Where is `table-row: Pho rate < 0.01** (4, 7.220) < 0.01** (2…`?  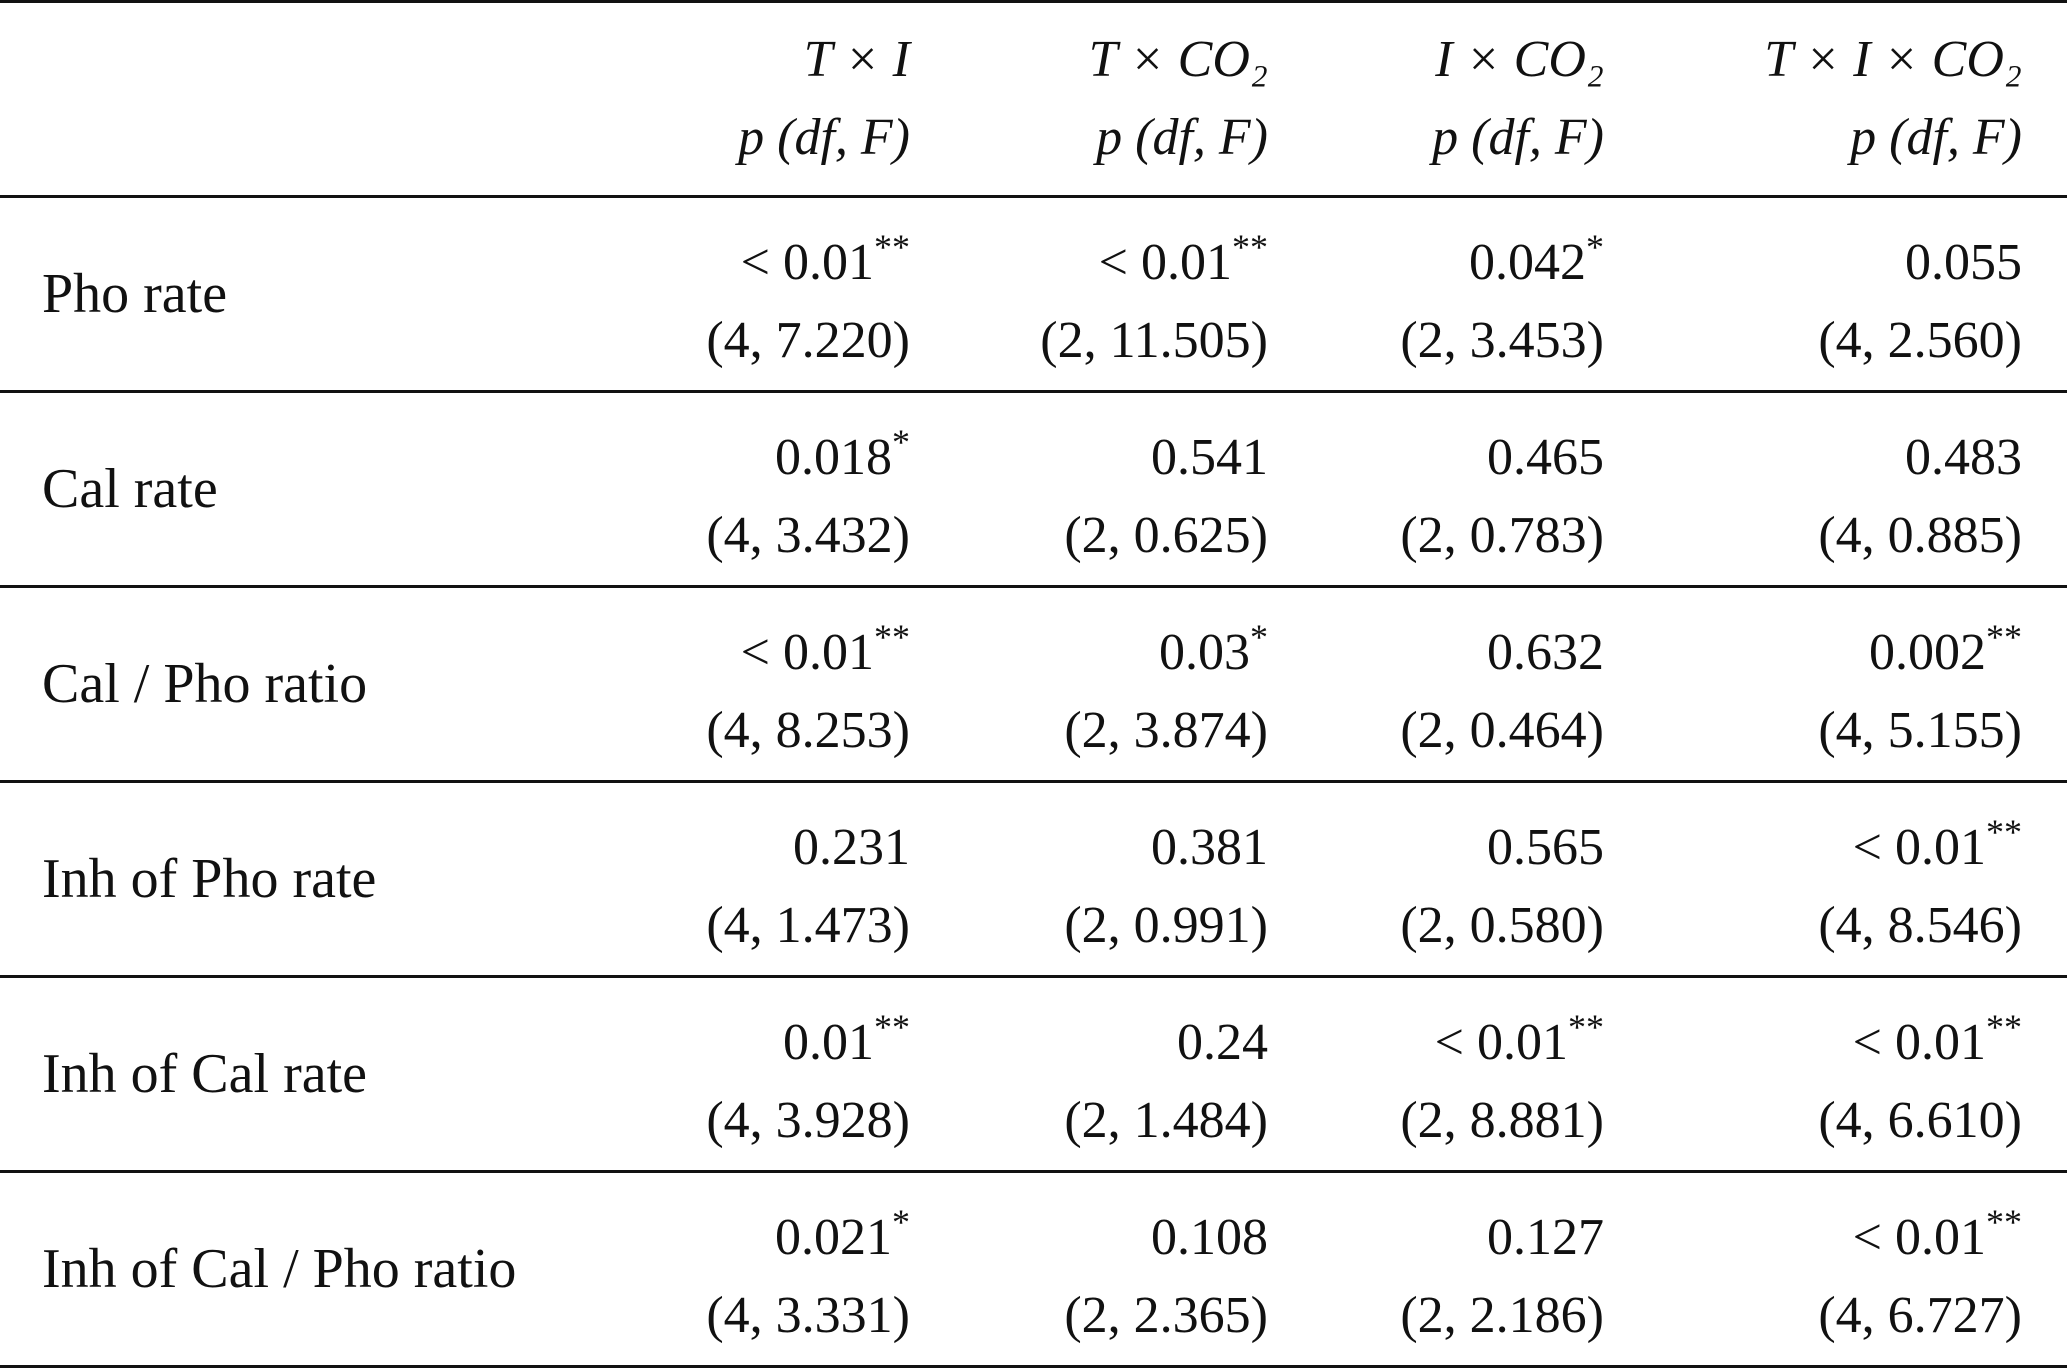
table-row: Pho rate < 0.01** (4, 7.220) < 0.01** (2… is located at coordinates (1033, 294).